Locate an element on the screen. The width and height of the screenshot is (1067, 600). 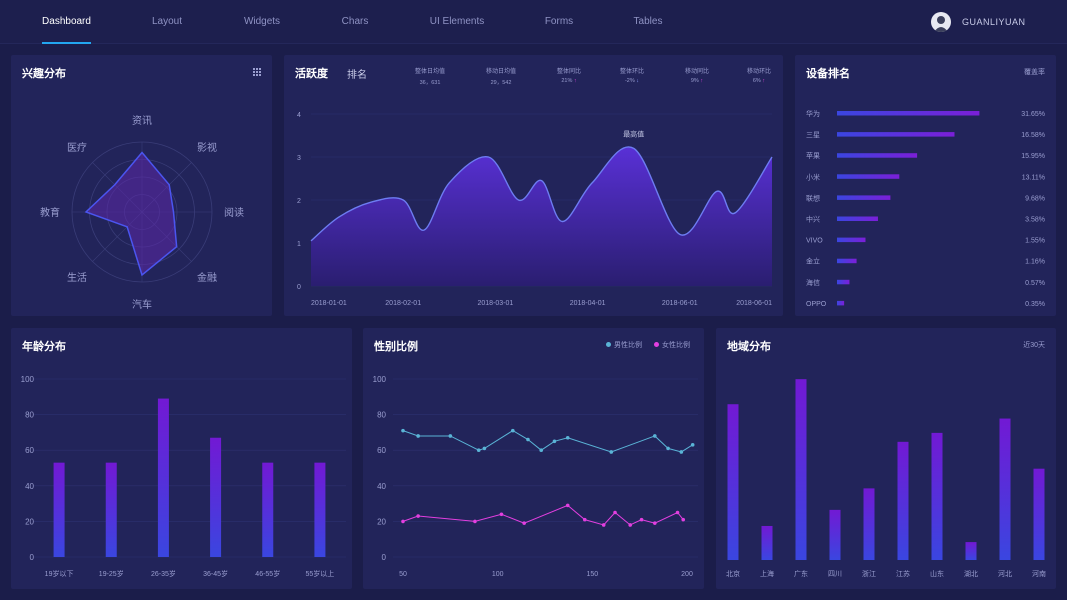
legend-female: 女性比例 is located at coordinates (672, 345).